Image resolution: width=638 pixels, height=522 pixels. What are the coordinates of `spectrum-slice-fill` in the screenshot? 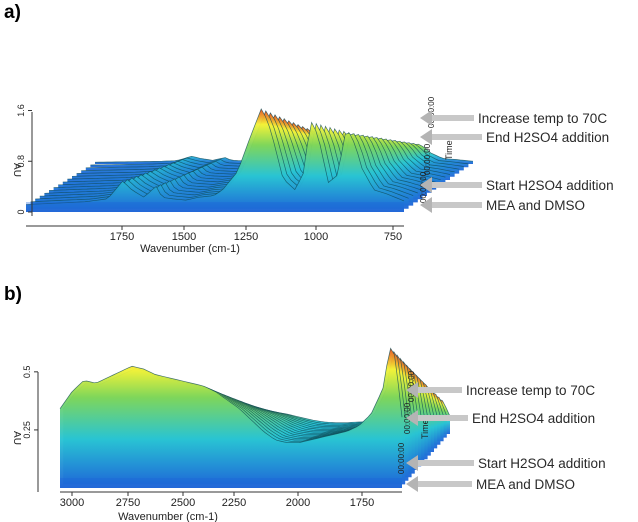 It's located at (231, 418).